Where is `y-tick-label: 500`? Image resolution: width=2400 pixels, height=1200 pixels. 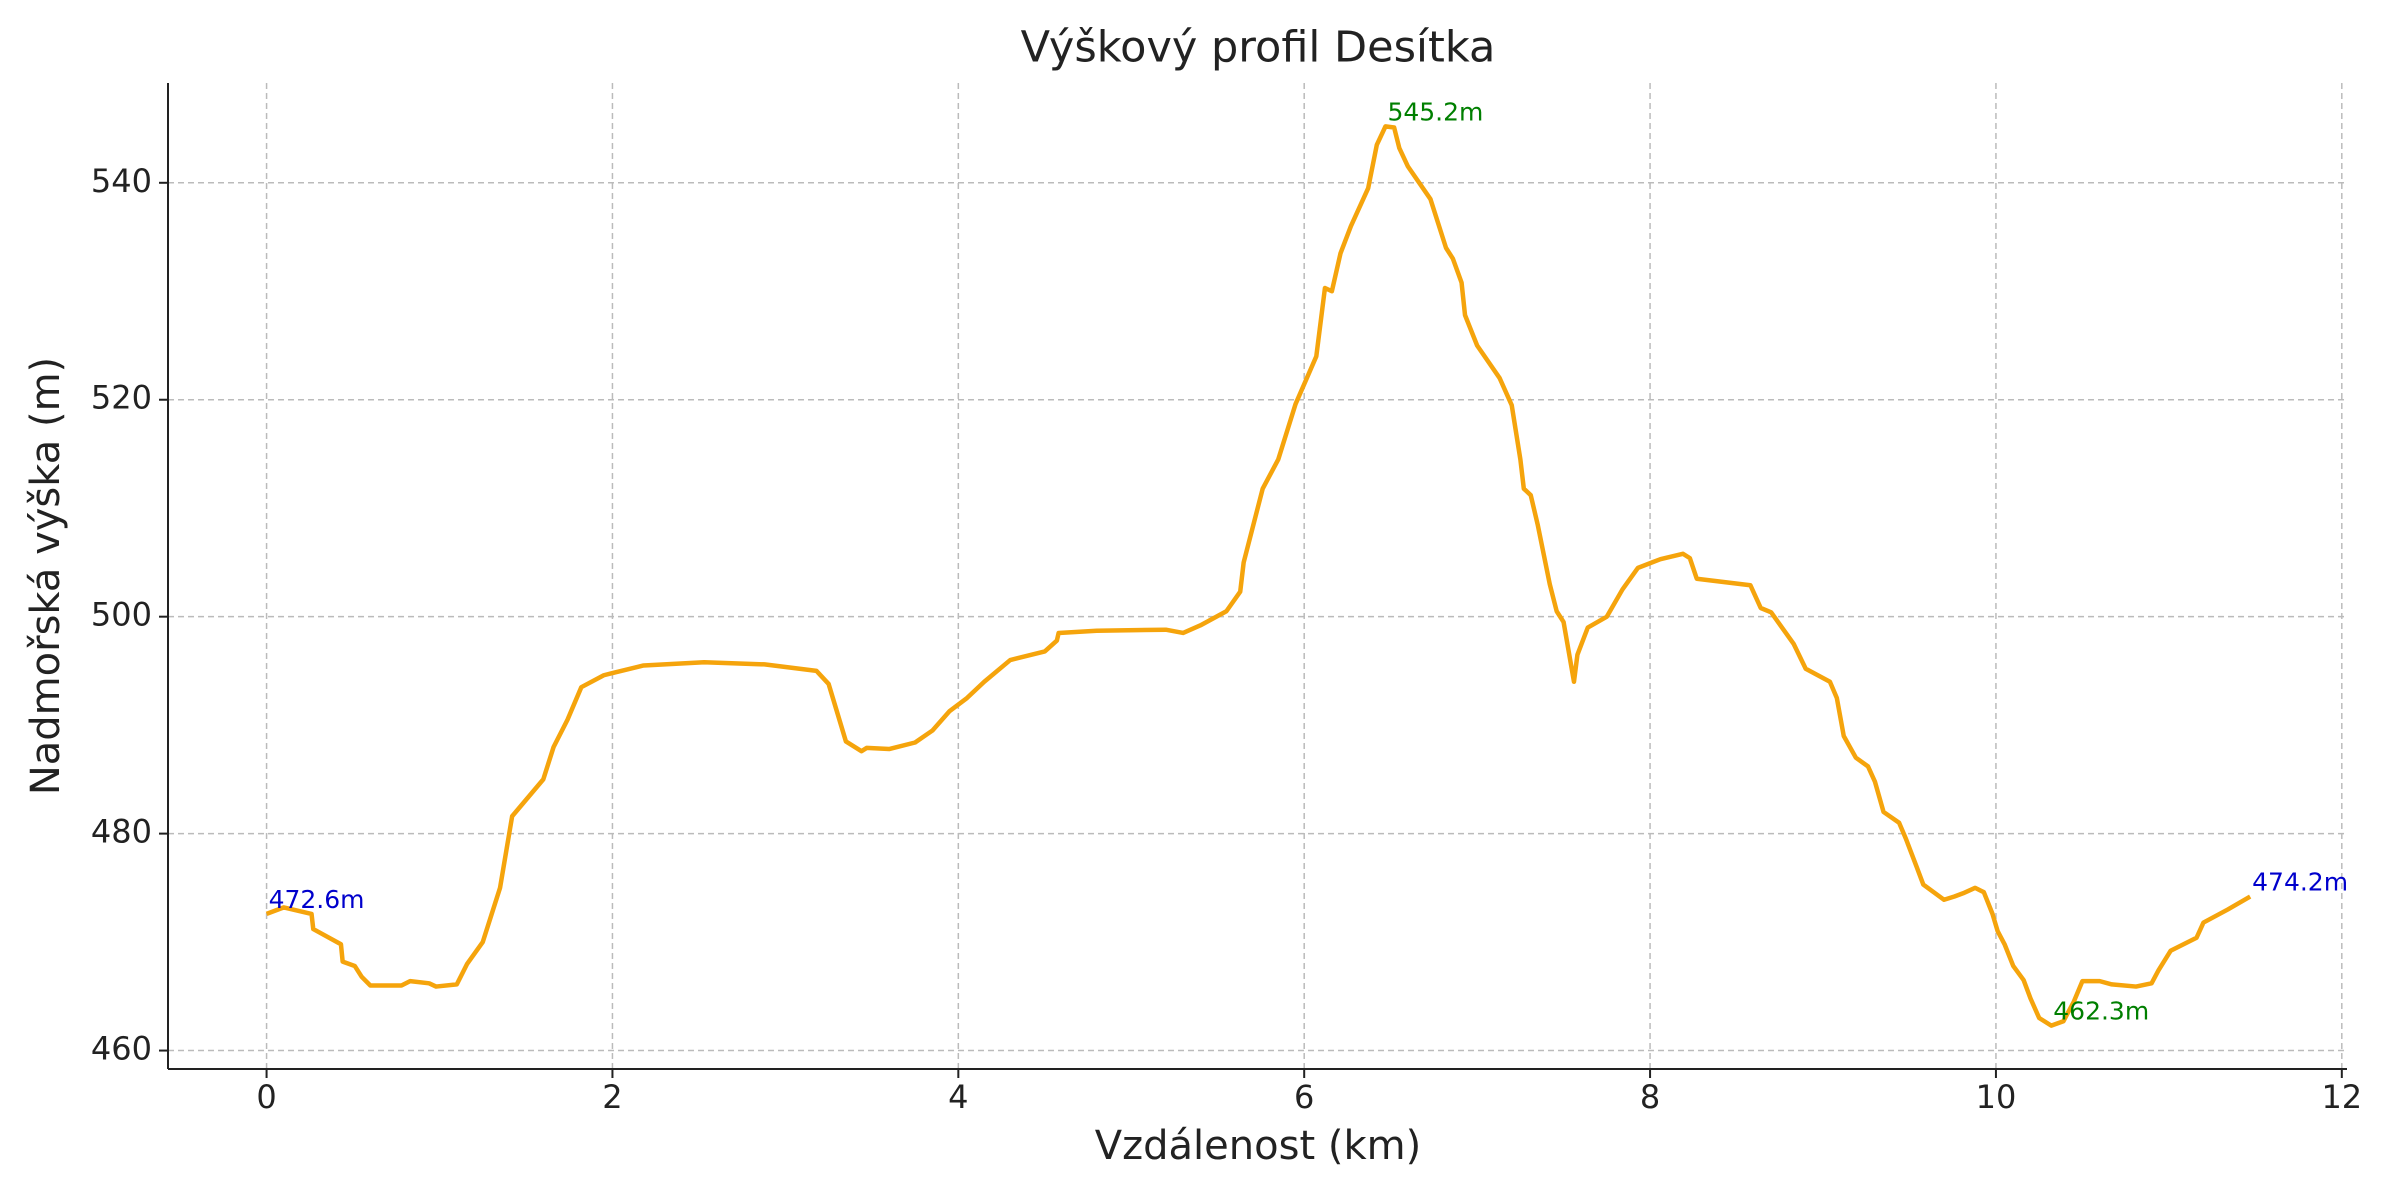 y-tick-label: 500 is located at coordinates (121, 615).